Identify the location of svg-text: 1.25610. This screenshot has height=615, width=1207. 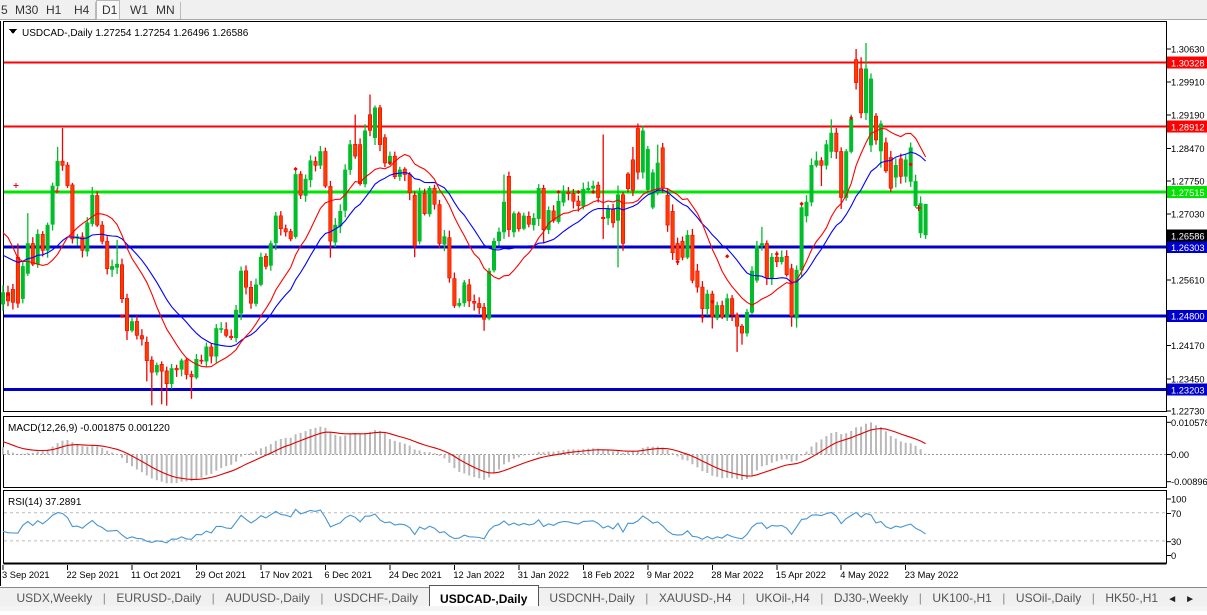
(1188, 281).